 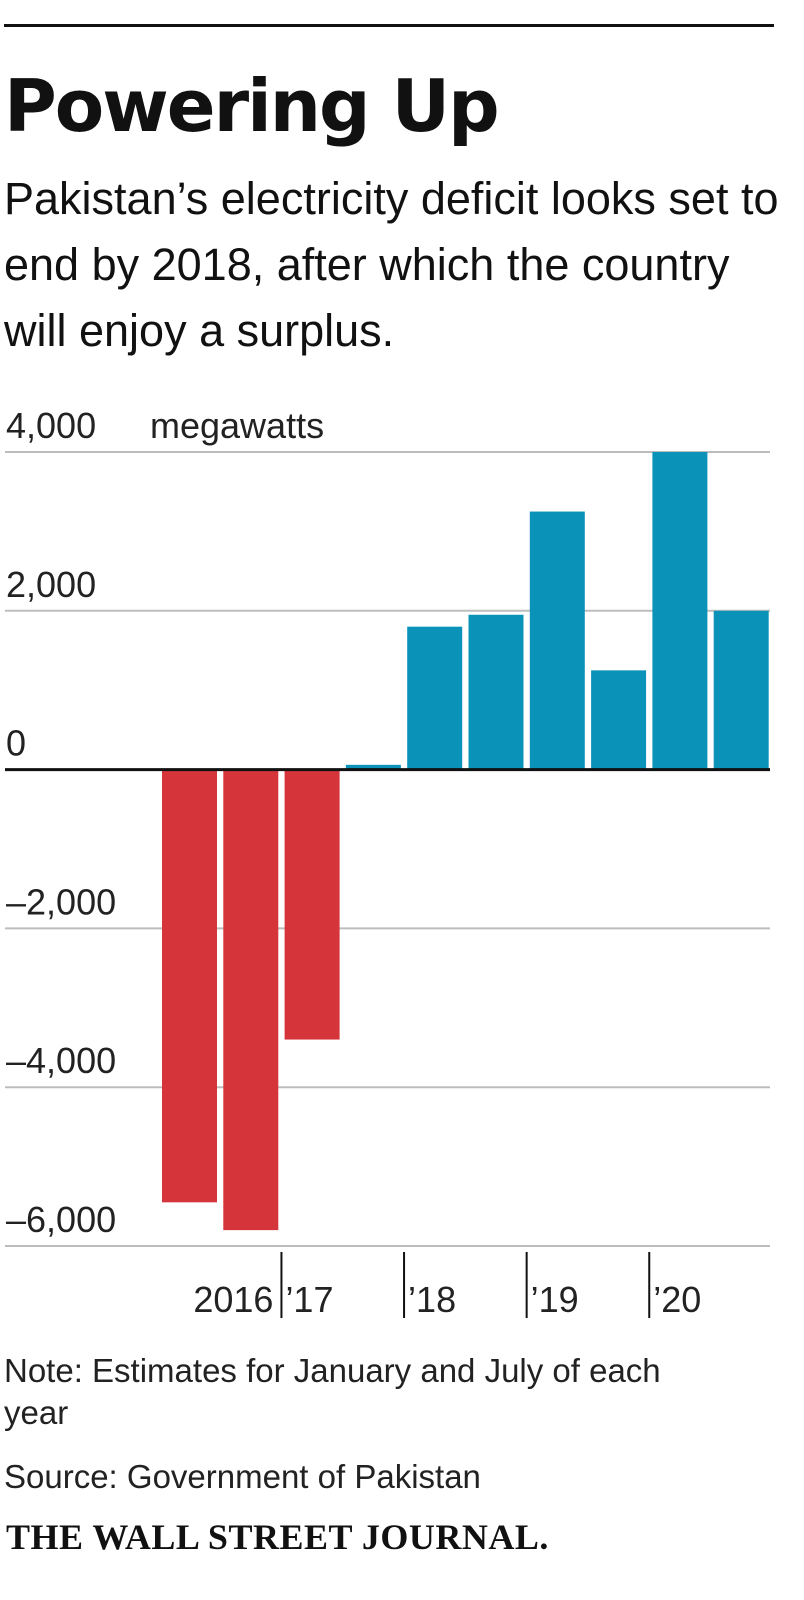 What do you see at coordinates (233, 1299) in the screenshot?
I see `x-tick-label: 2016` at bounding box center [233, 1299].